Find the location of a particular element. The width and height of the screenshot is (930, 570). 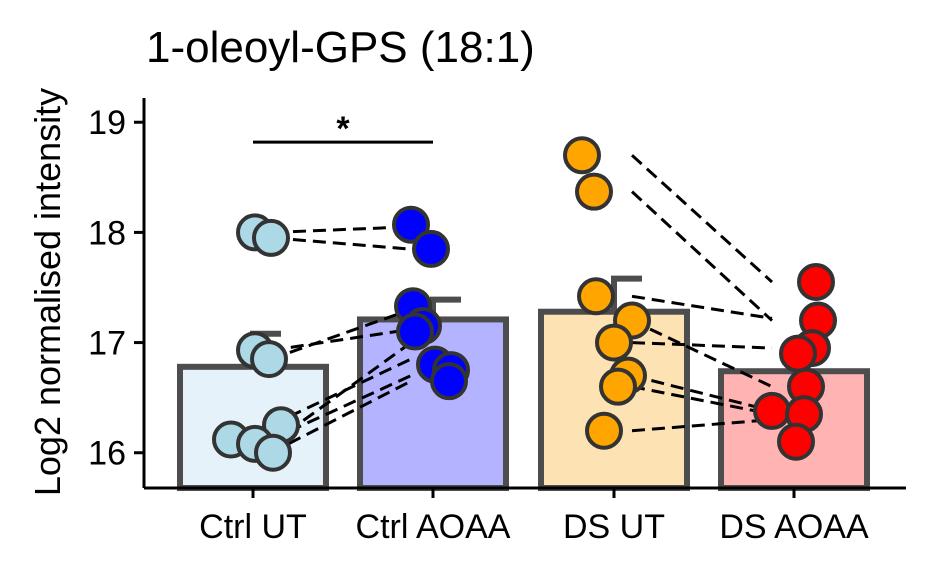

bar-ctrl-aoaa is located at coordinates (433, 403).